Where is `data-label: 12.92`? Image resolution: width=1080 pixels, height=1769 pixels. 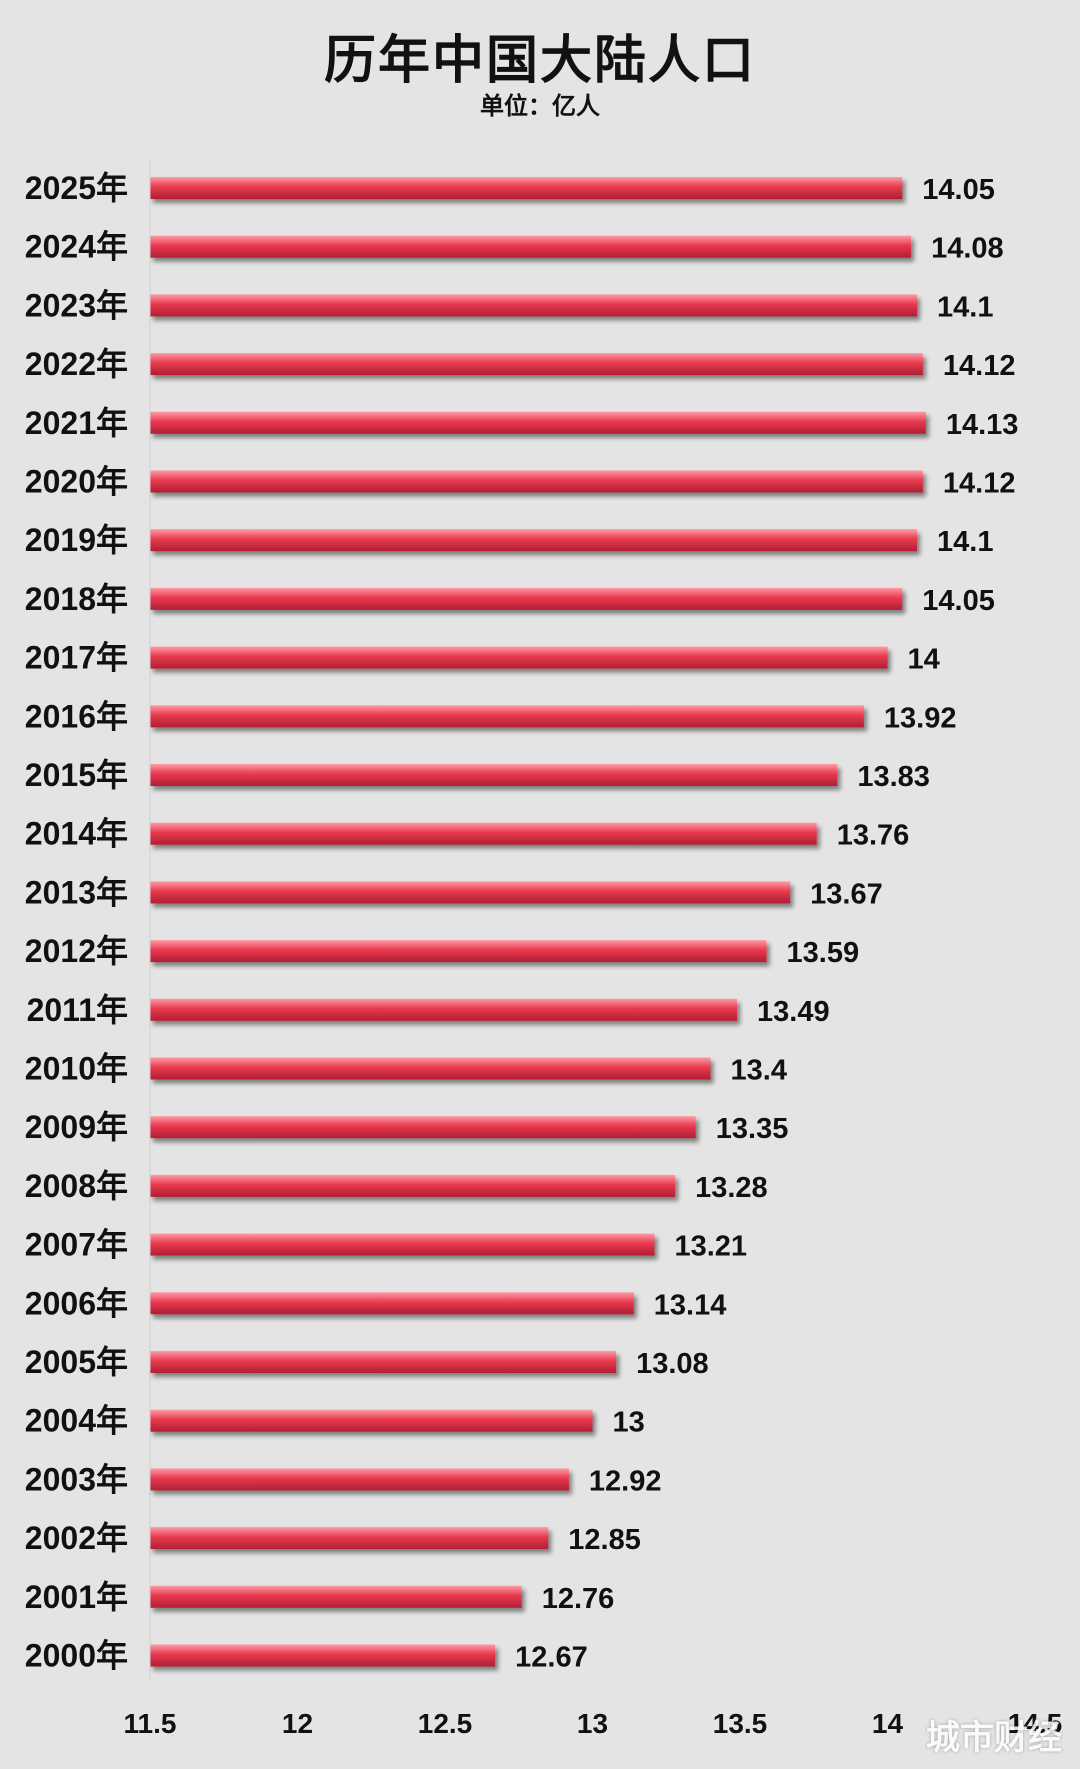 data-label: 12.92 is located at coordinates (625, 1481).